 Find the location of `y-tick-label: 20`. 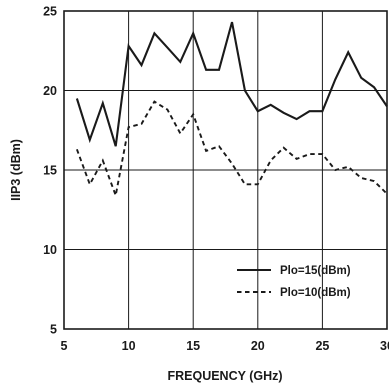

y-tick-label: 20 is located at coordinates (50, 91).